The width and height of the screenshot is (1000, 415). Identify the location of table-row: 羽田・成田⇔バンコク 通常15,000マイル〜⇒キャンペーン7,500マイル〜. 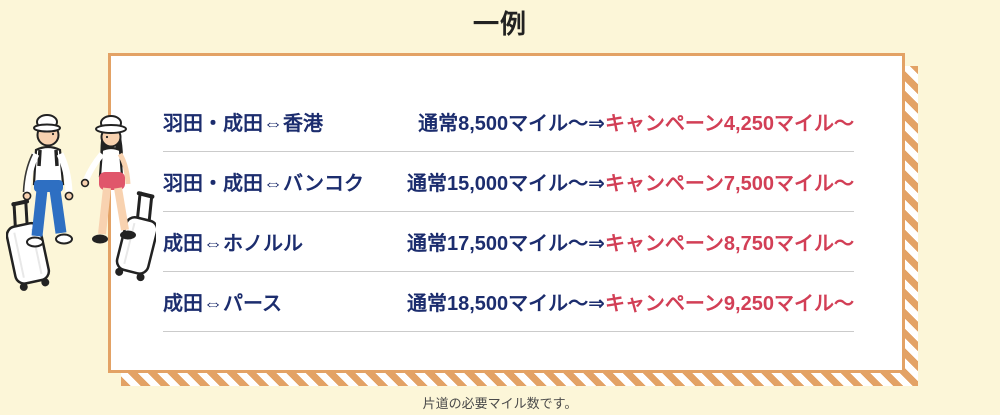
(508, 182).